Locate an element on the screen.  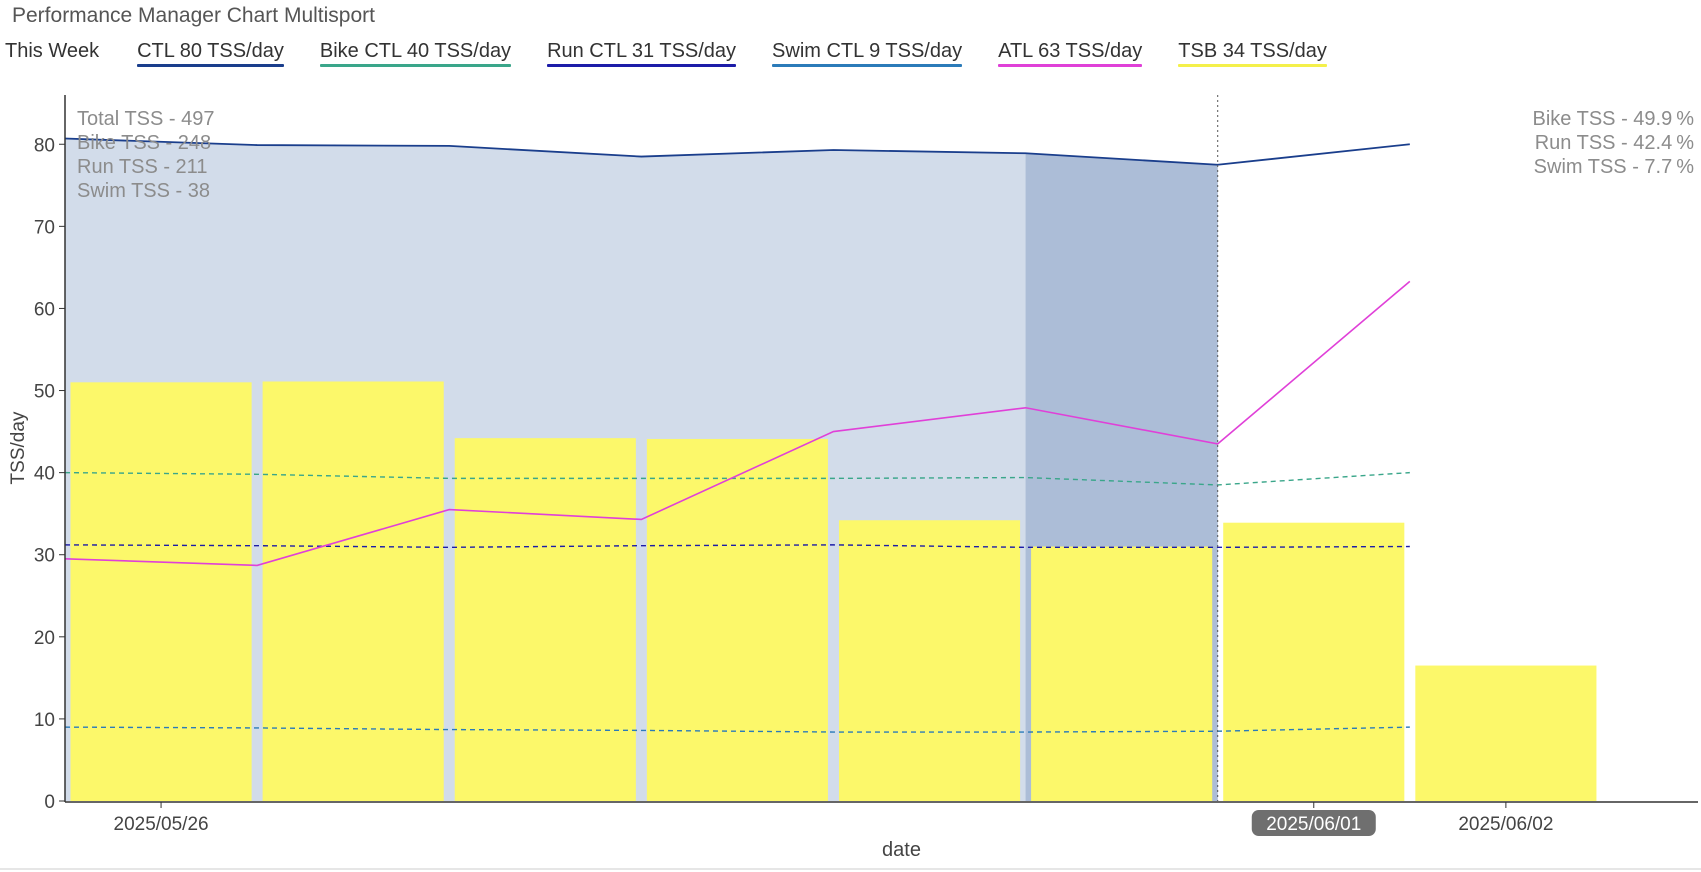
y-tick-label: 40 is located at coordinates (44, 474).